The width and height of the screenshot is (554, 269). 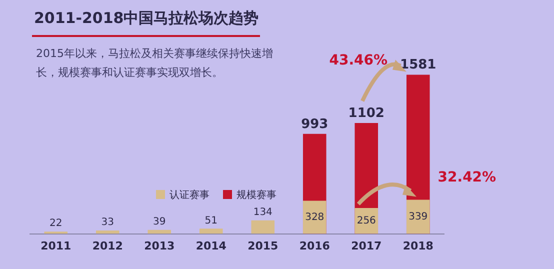 I want to click on data-label: 993, so click(x=314, y=124).